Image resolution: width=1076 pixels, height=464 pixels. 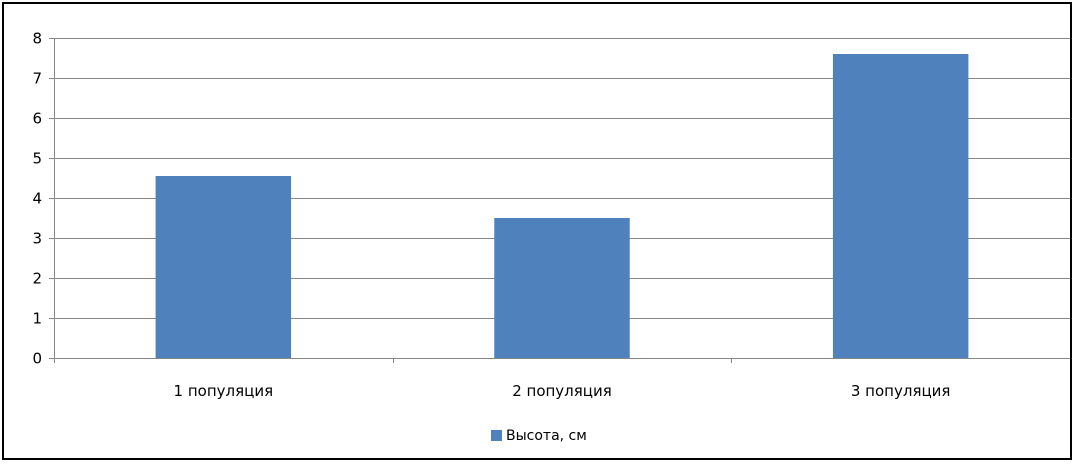 I want to click on y-tick-label: 4, so click(x=37, y=199).